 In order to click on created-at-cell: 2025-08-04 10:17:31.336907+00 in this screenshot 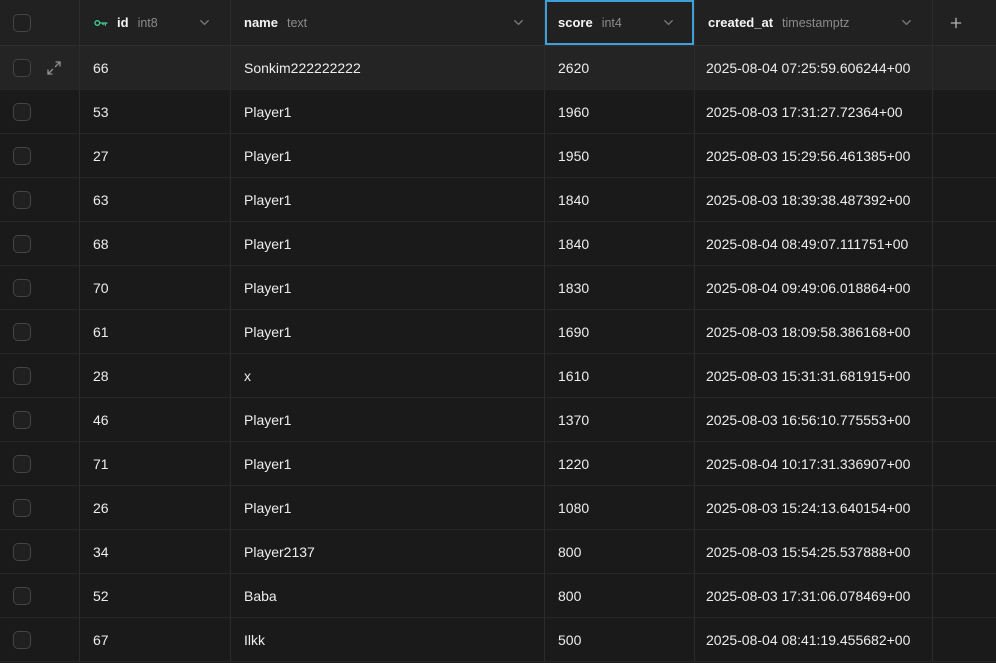, I will do `click(814, 463)`.